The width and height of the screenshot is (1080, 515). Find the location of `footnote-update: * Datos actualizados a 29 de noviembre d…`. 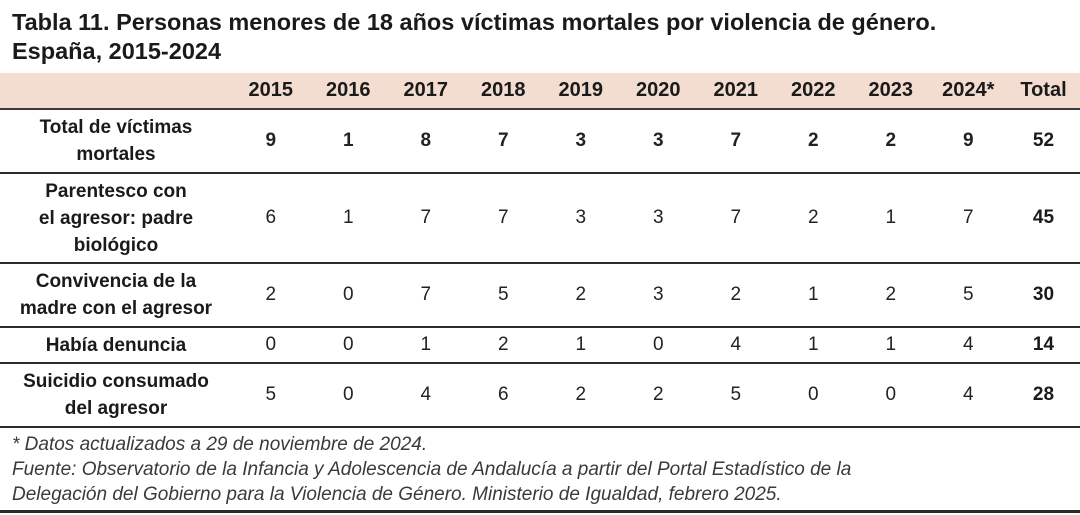

footnote-update: * Datos actualizados a 29 de noviembre d… is located at coordinates (220, 444).